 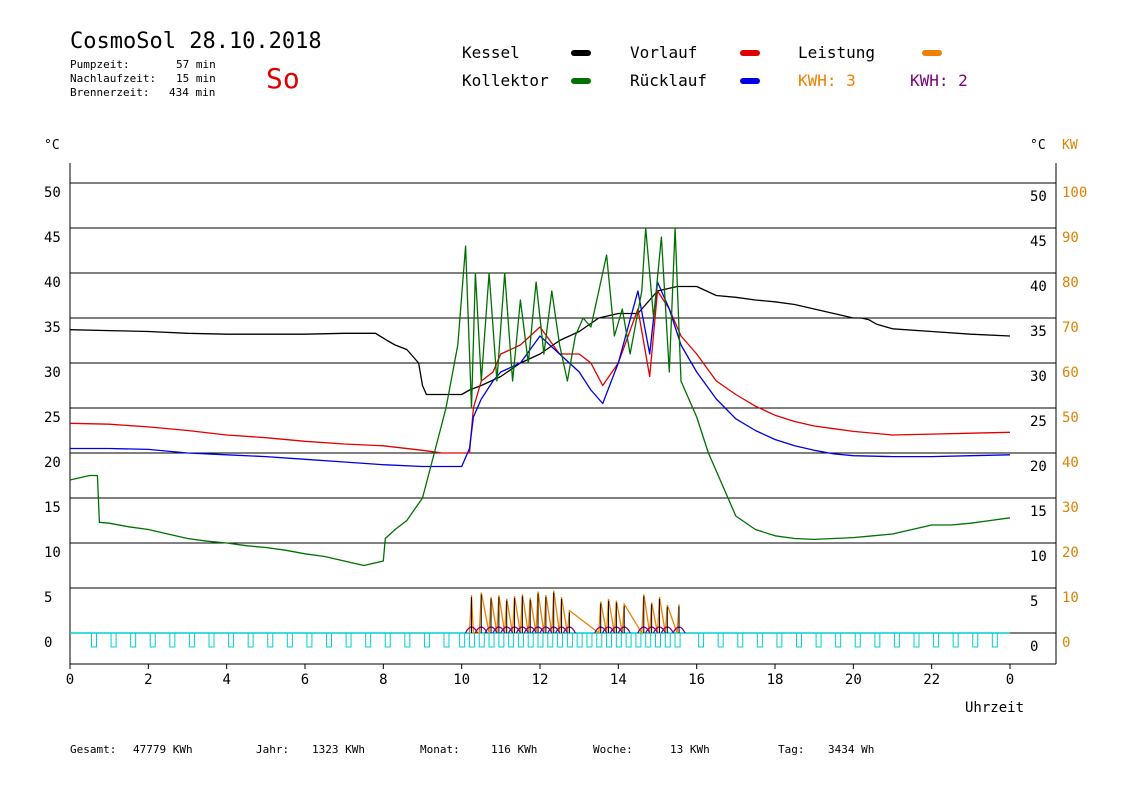 What do you see at coordinates (827, 80) in the screenshot?
I see `legend-kwh-orange: KWH: 3` at bounding box center [827, 80].